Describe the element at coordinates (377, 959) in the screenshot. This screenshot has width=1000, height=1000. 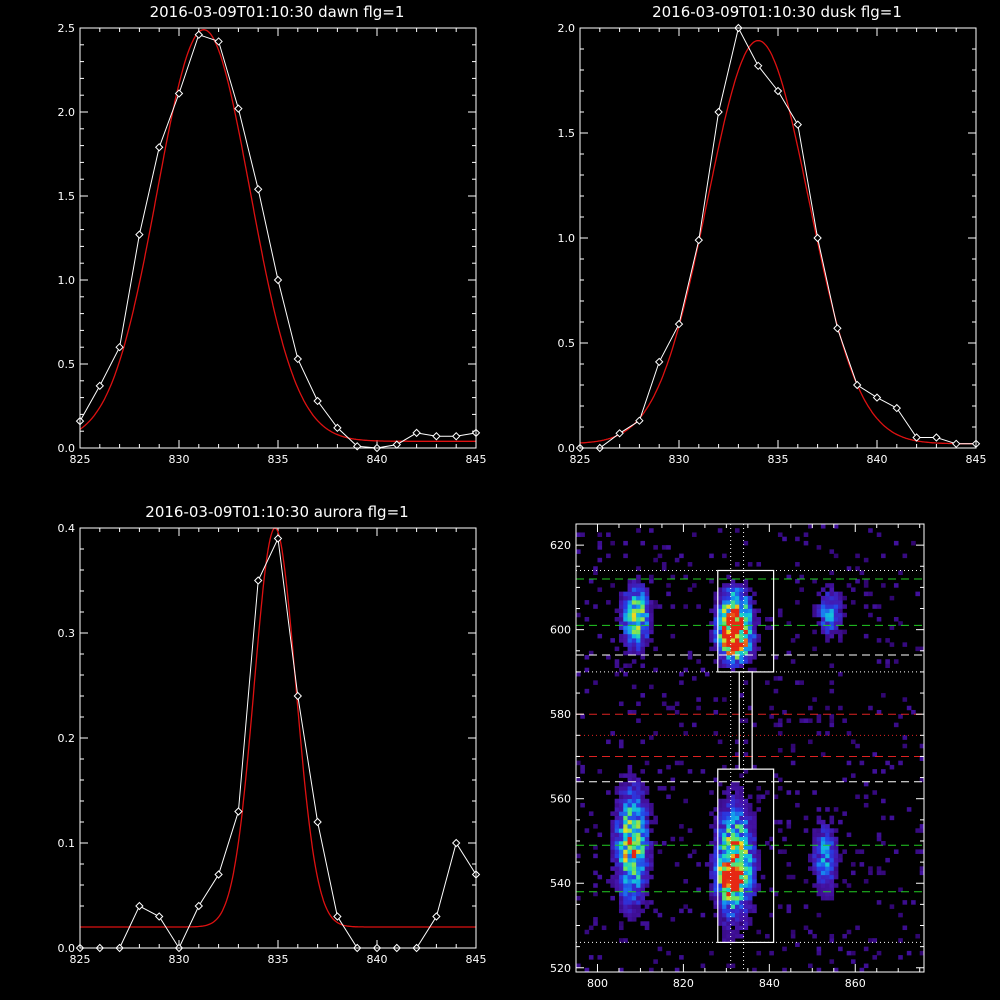
I see `panel-aurora-x-tick-label: 840` at that location.